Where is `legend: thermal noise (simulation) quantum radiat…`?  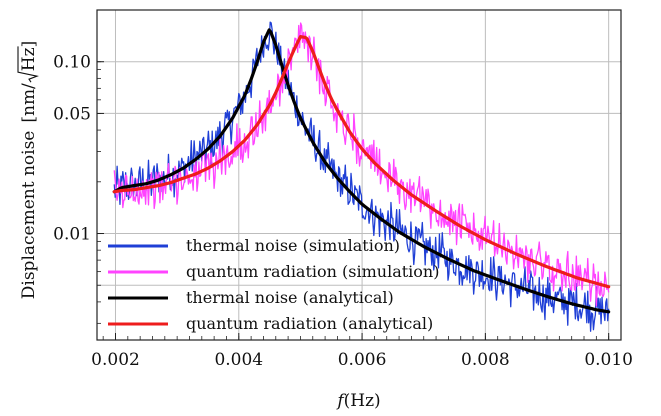
legend: thermal noise (simulation) quantum radiat… is located at coordinates (273, 284).